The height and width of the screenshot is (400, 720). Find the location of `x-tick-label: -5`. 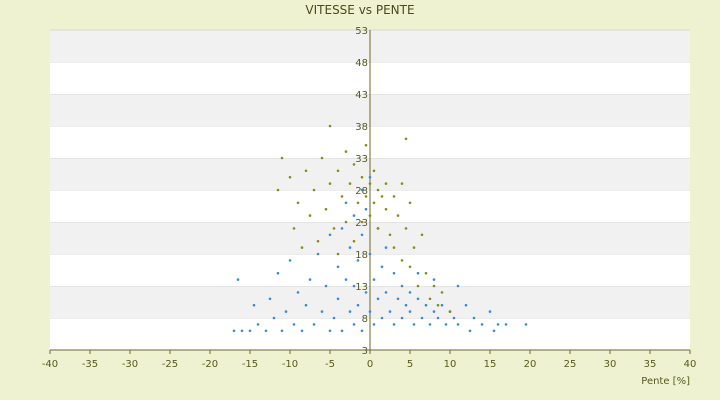

x-tick-label: -5 is located at coordinates (330, 364).